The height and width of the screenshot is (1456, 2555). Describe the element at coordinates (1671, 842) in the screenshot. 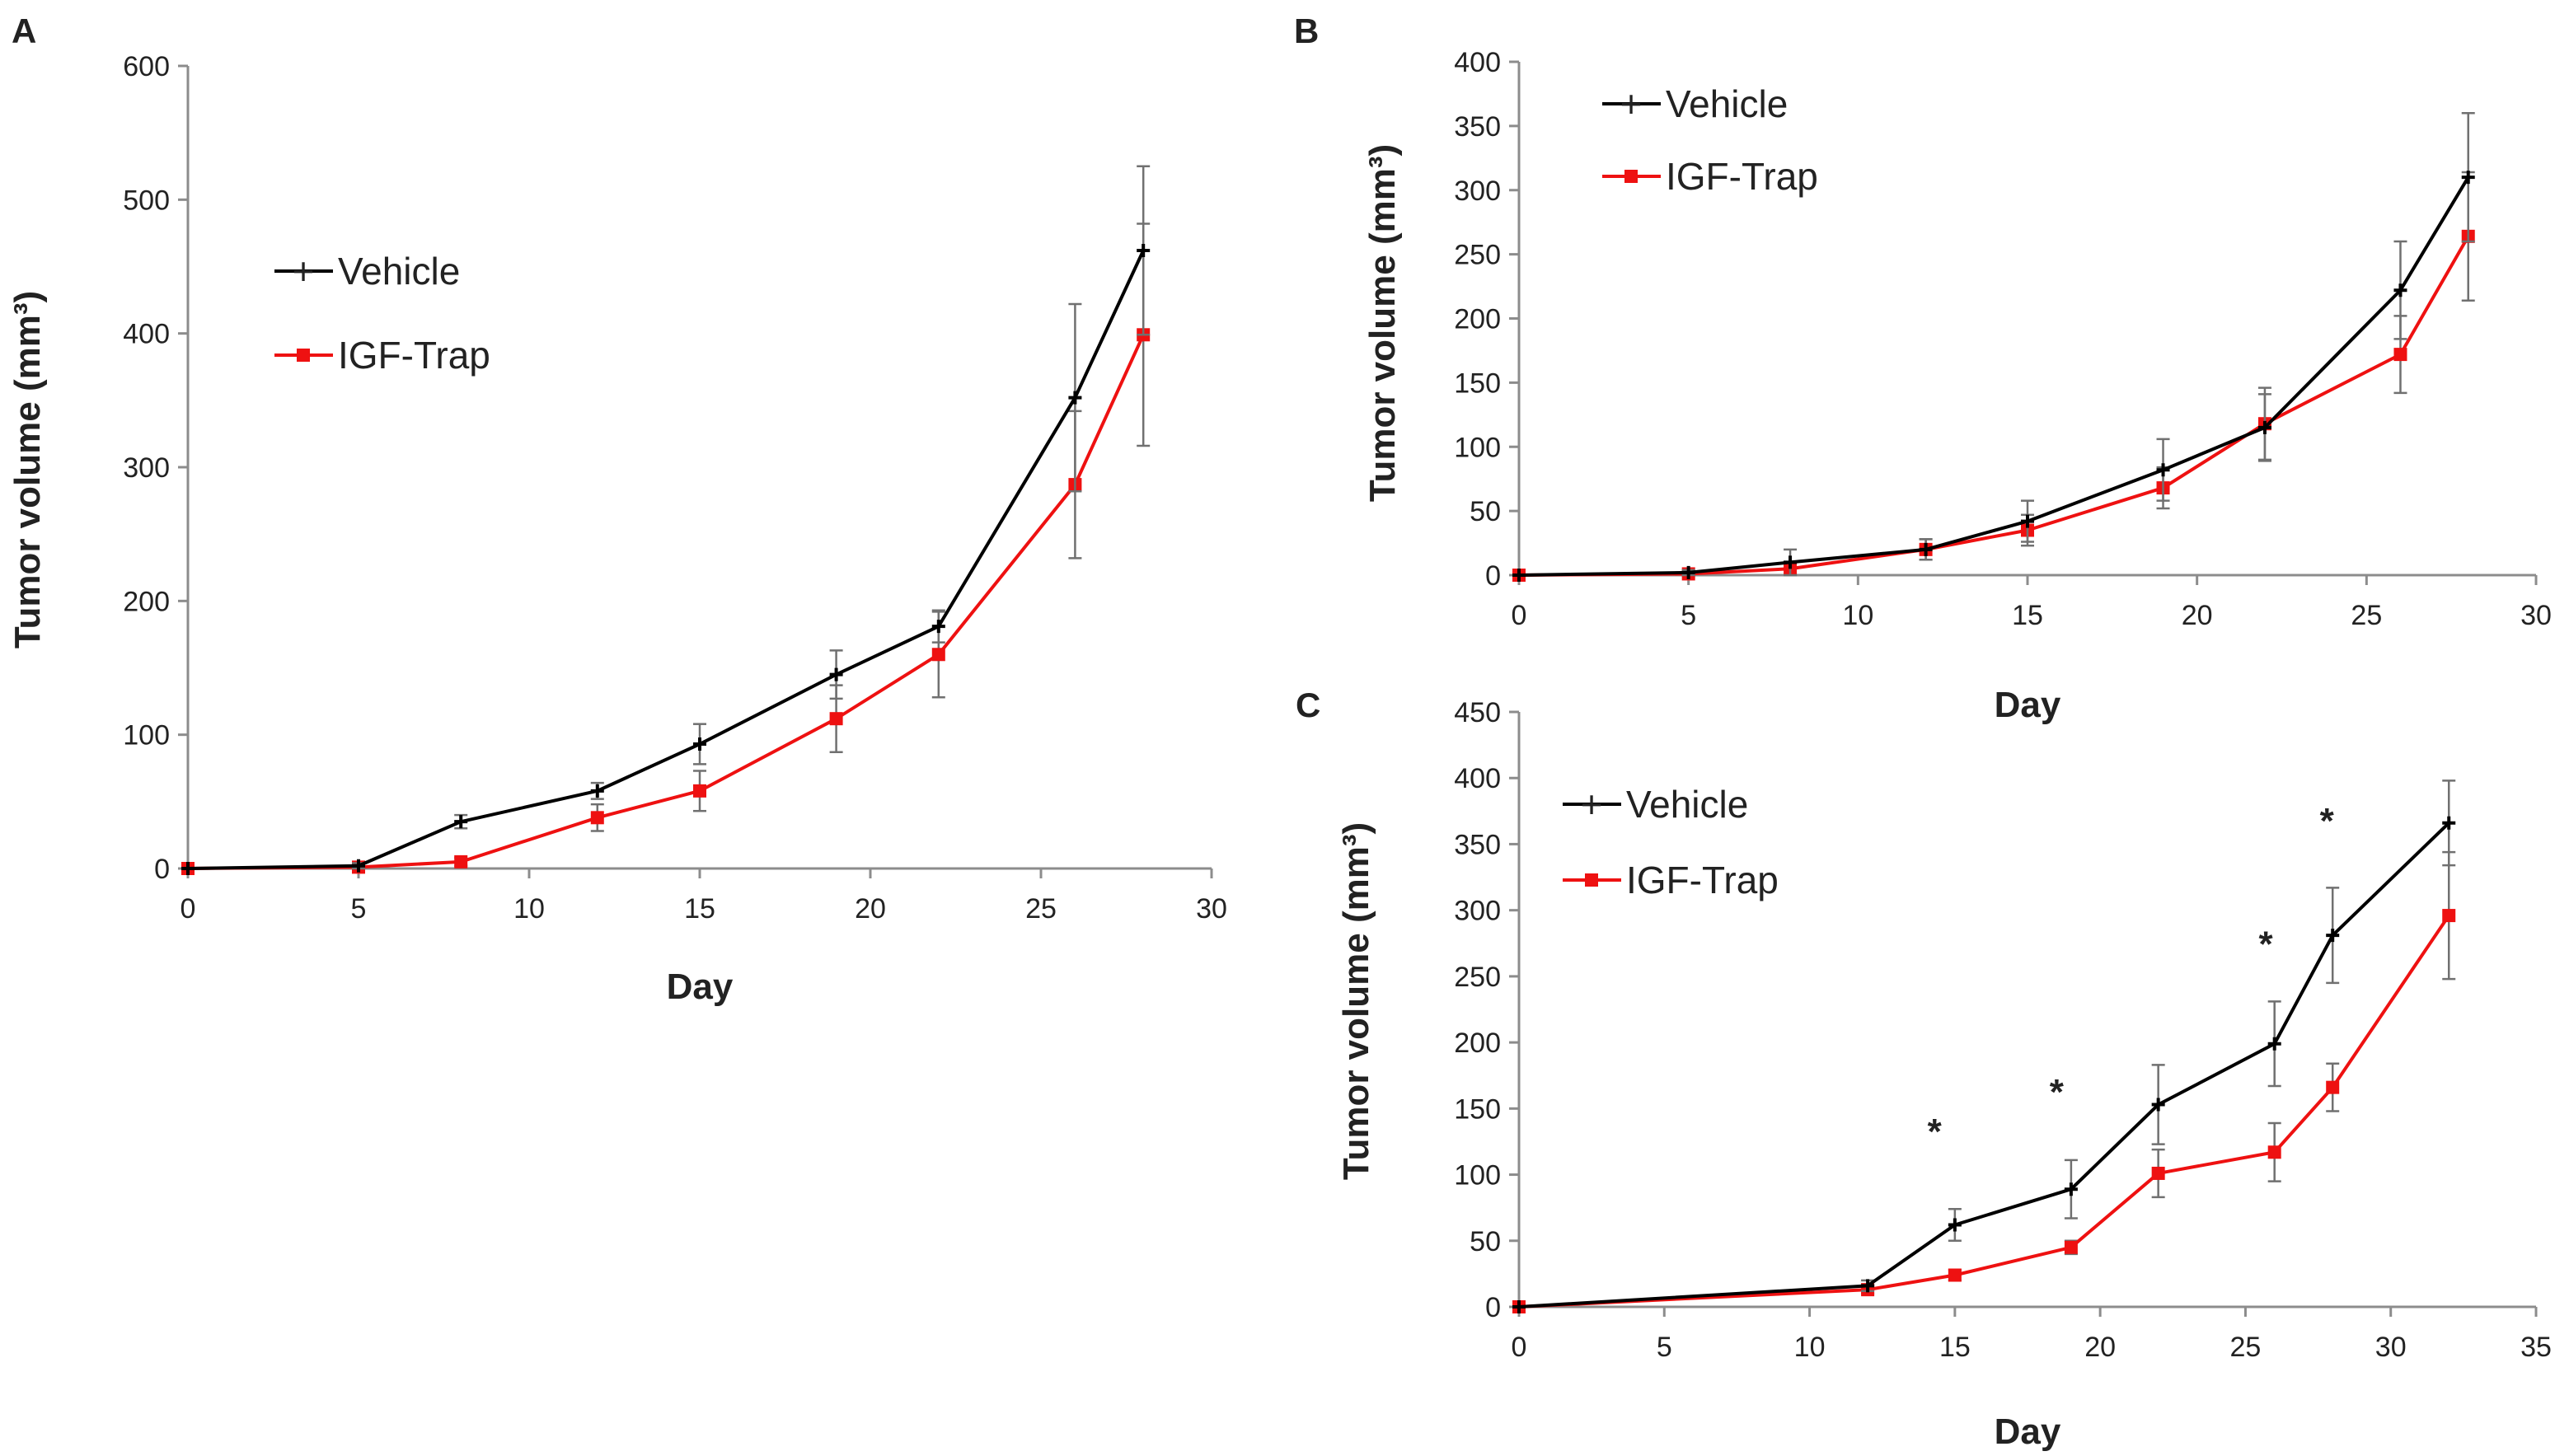

I see `panel-c-legend: + Vehicle IGF-Trap` at that location.